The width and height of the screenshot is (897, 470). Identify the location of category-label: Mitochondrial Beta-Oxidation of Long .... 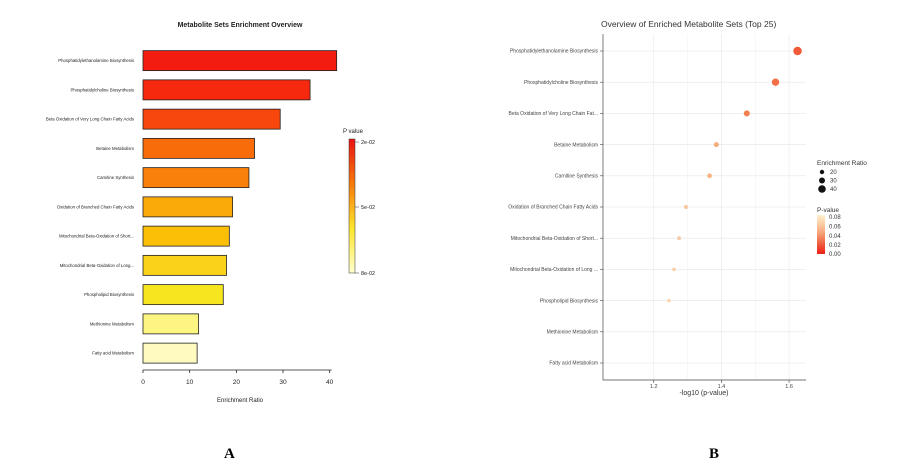
(554, 270).